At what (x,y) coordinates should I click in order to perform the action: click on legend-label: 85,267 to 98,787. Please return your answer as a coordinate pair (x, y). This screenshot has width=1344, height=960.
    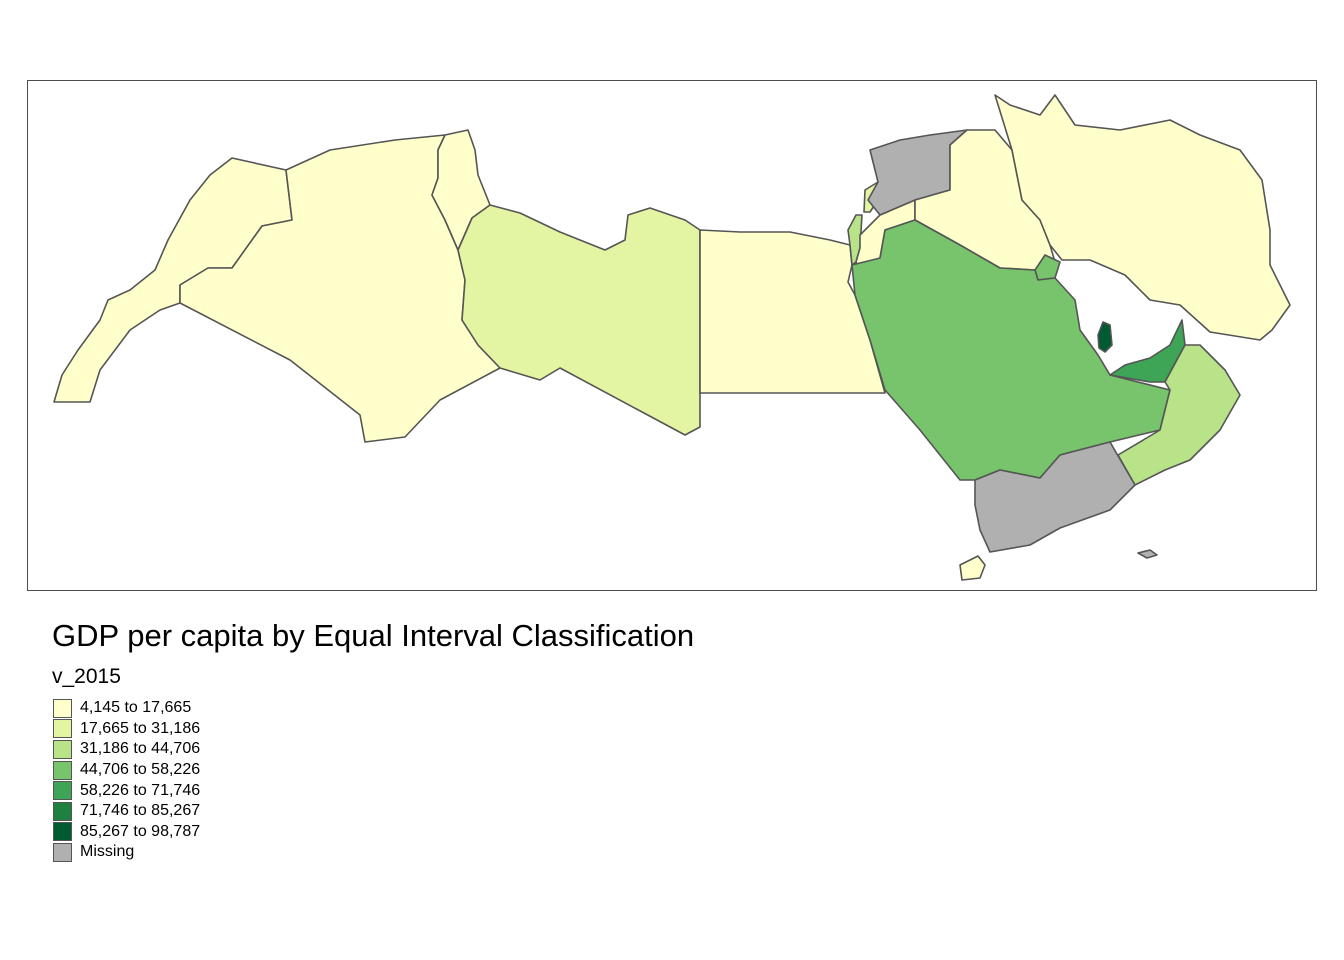
    Looking at the image, I should click on (140, 831).